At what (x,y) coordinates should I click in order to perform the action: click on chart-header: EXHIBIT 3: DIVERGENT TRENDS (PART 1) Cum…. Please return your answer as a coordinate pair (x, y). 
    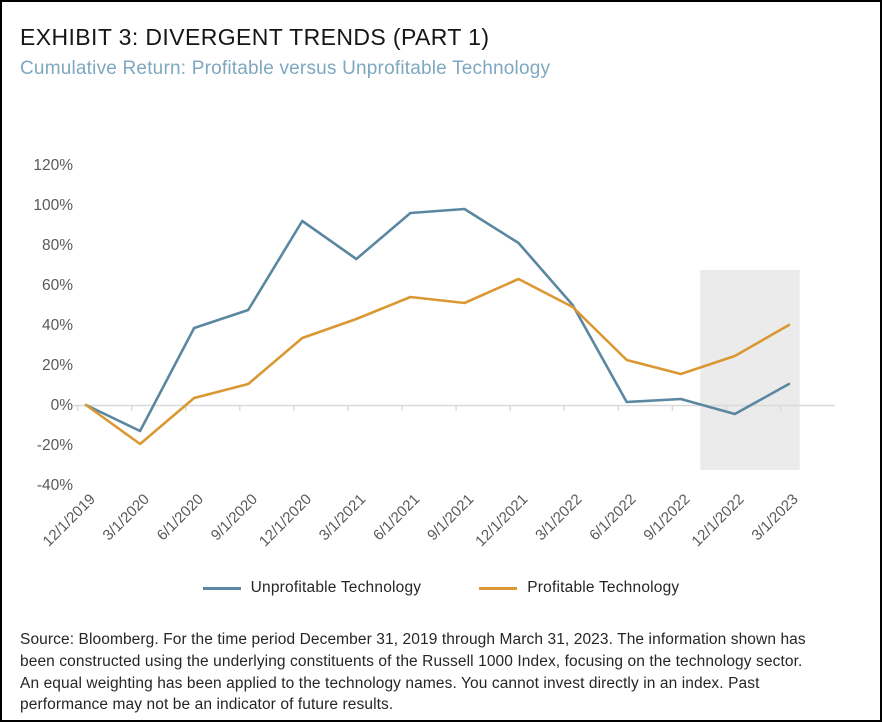
    Looking at the image, I should click on (285, 52).